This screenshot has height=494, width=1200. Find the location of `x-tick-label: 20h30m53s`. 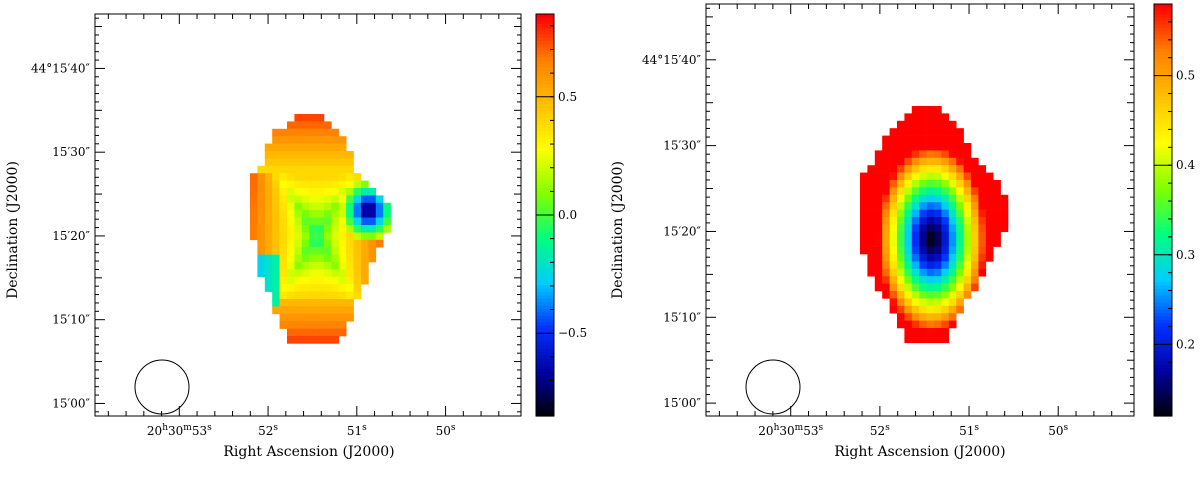

x-tick-label: 20h30m53s is located at coordinates (179, 430).